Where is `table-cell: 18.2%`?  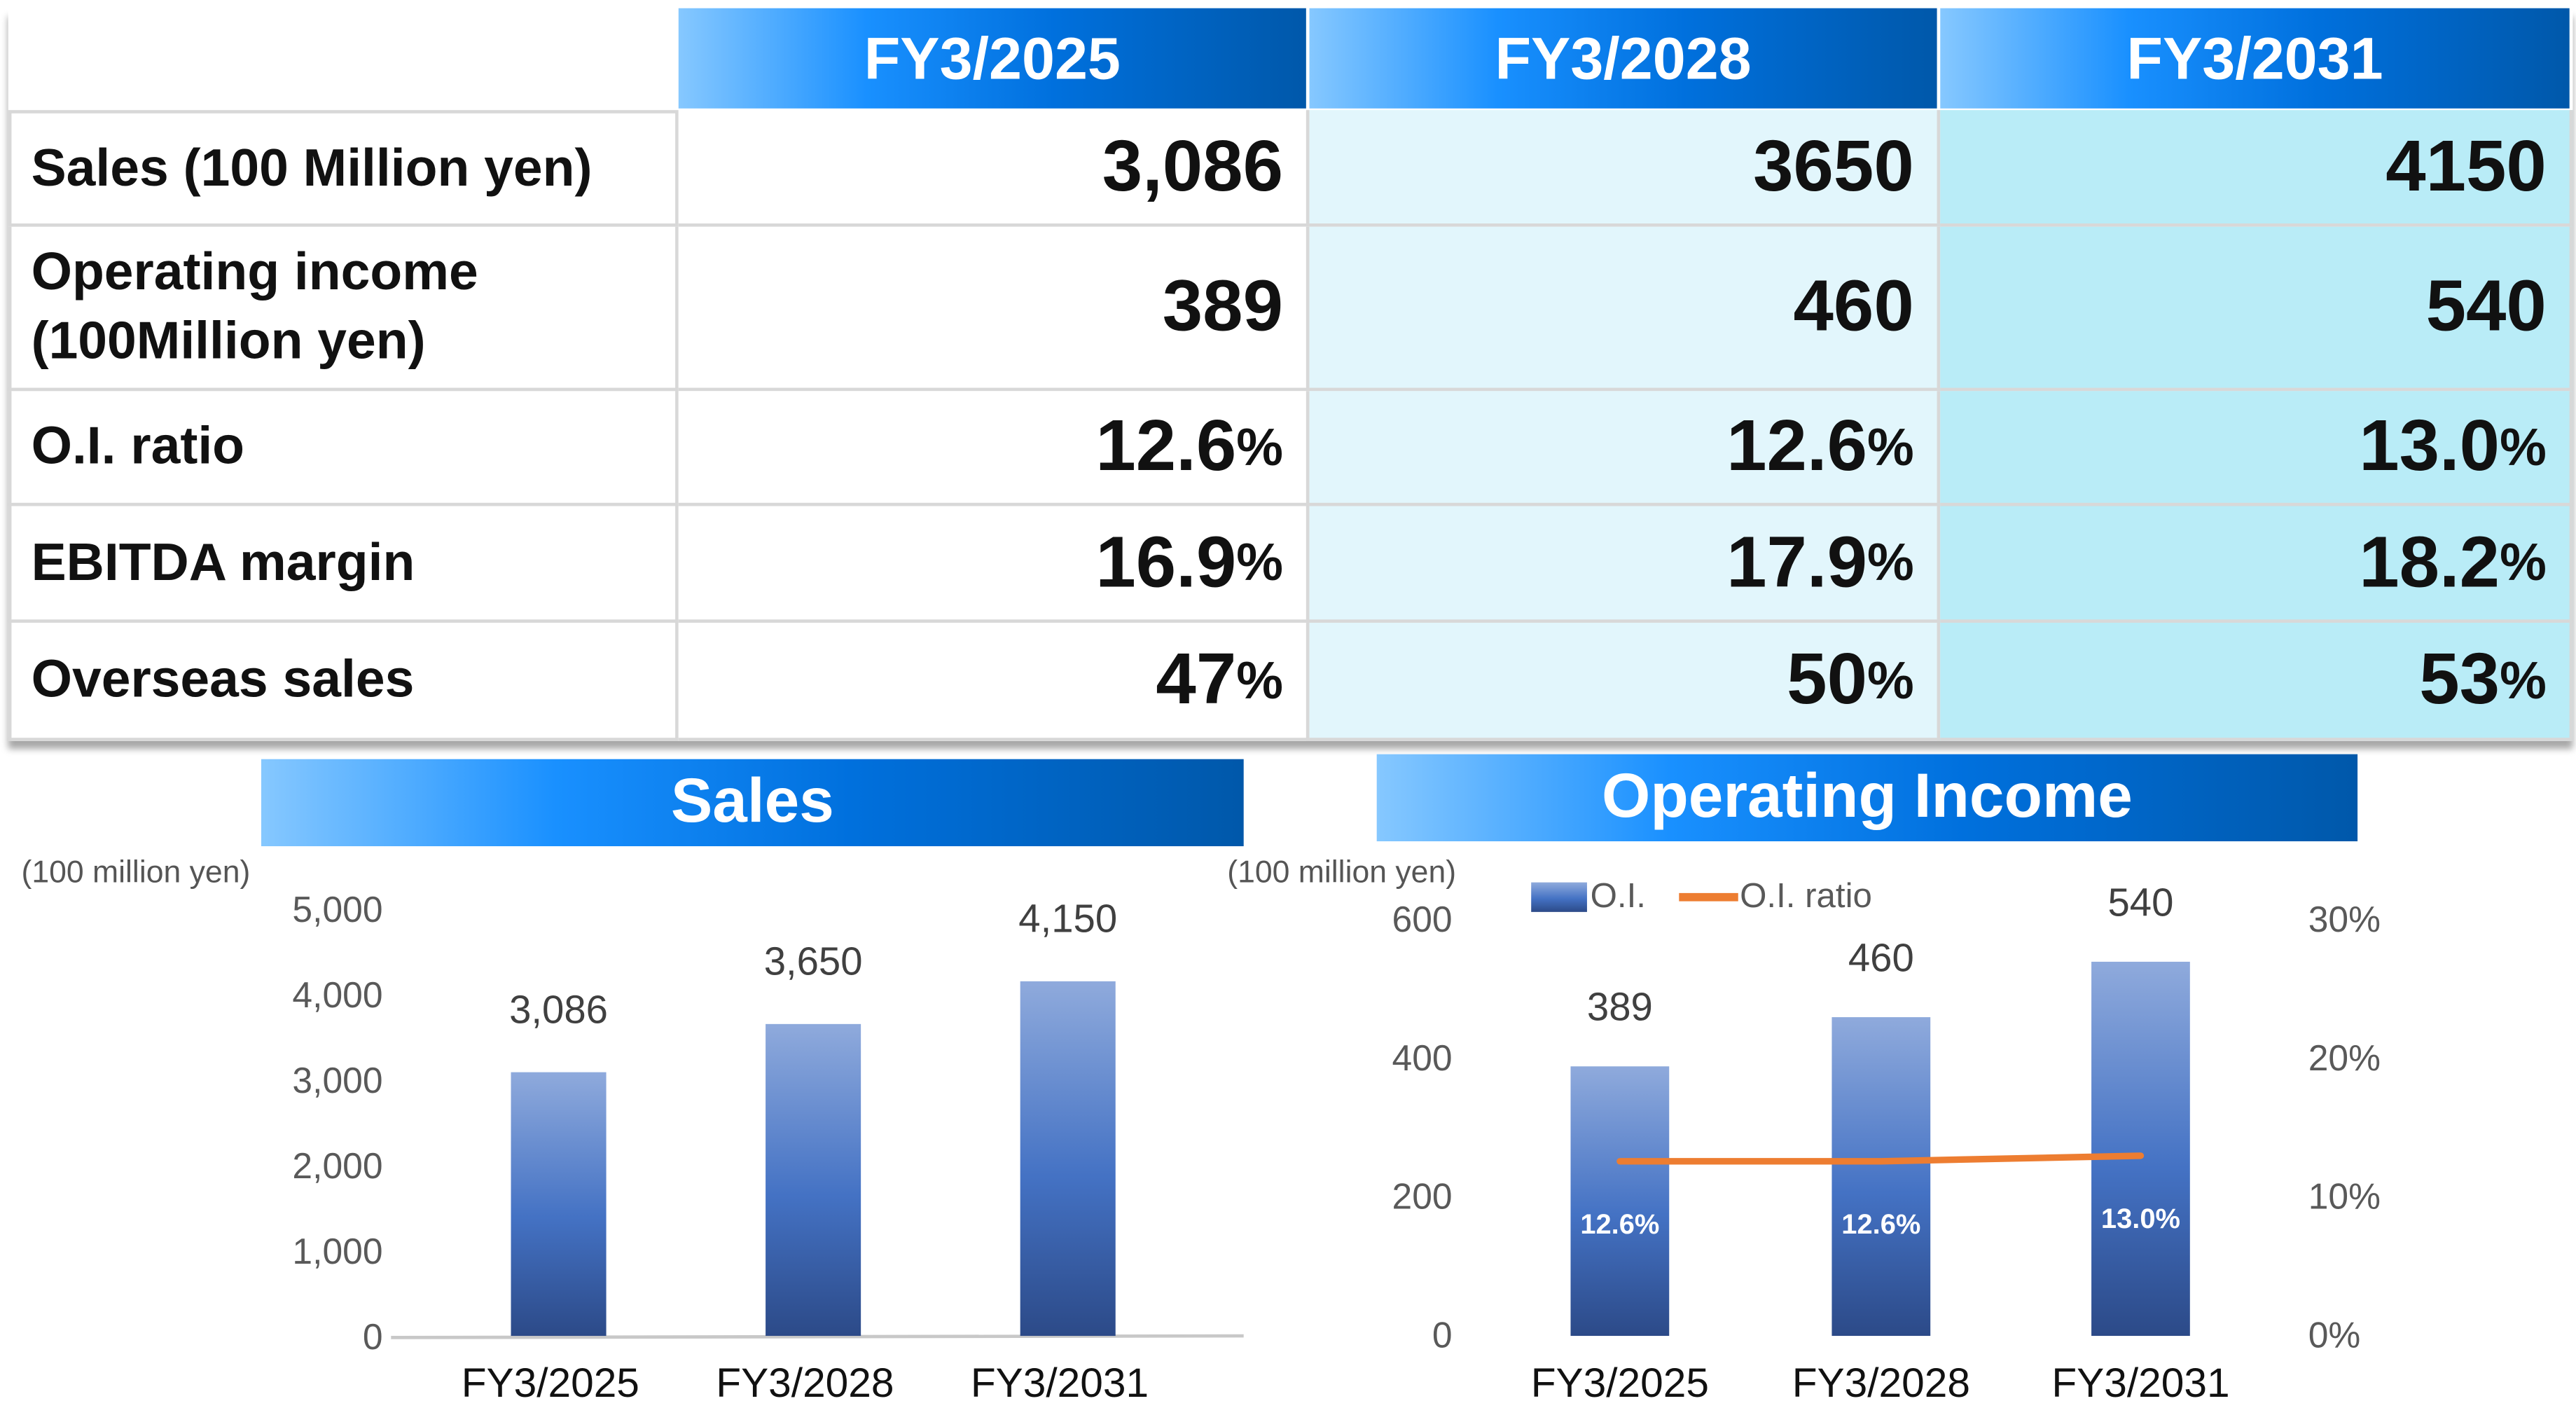 table-cell: 18.2% is located at coordinates (2256, 564).